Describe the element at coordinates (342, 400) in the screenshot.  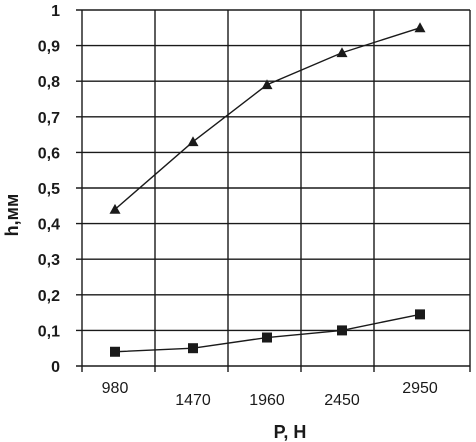
I see `x-tick-label: 2450` at that location.